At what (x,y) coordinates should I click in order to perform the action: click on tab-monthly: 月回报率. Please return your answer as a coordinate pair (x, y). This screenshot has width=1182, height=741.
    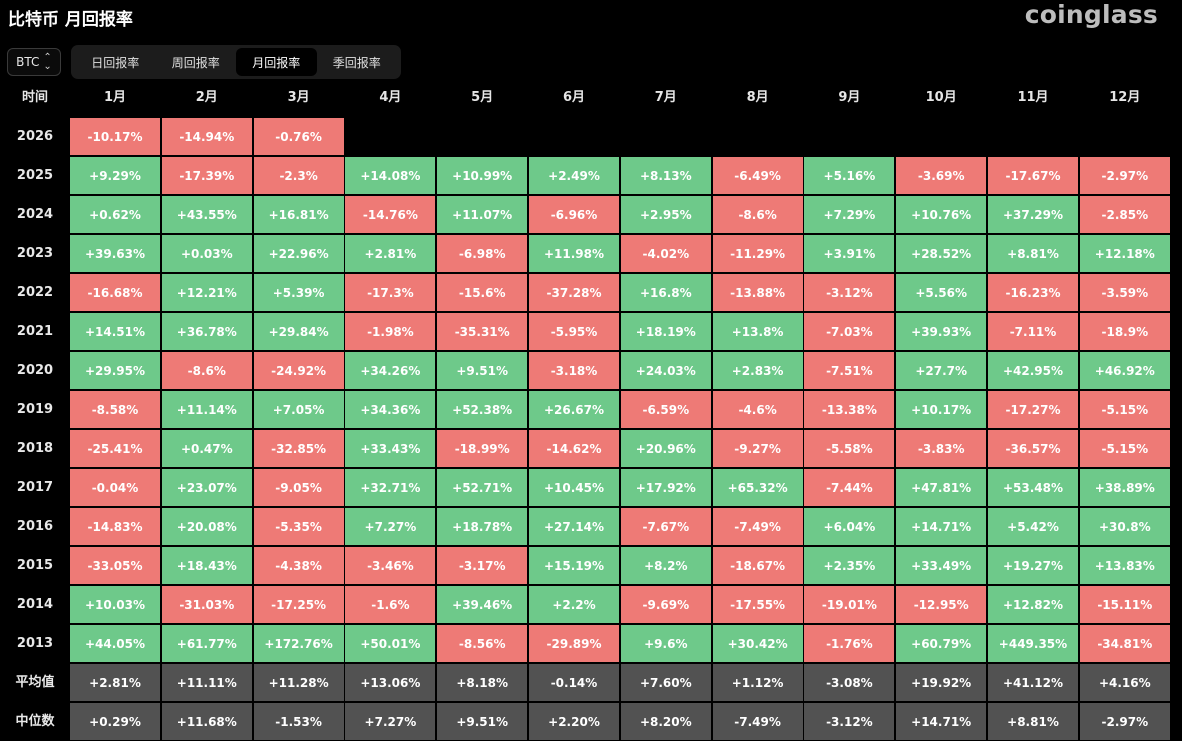
    Looking at the image, I should click on (276, 62).